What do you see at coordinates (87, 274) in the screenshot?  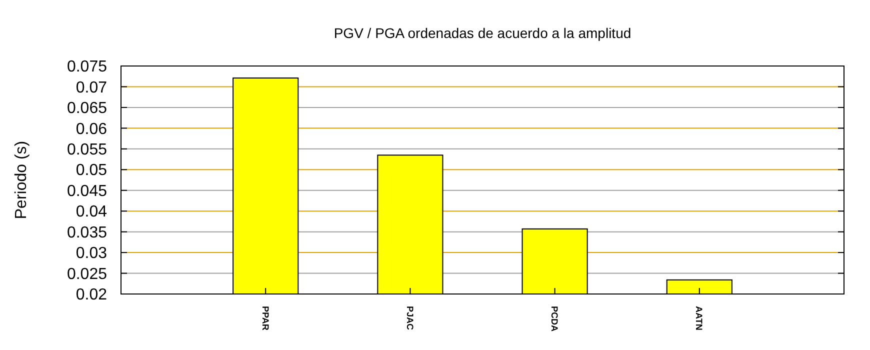 I see `y-tick-label: 0.025` at bounding box center [87, 274].